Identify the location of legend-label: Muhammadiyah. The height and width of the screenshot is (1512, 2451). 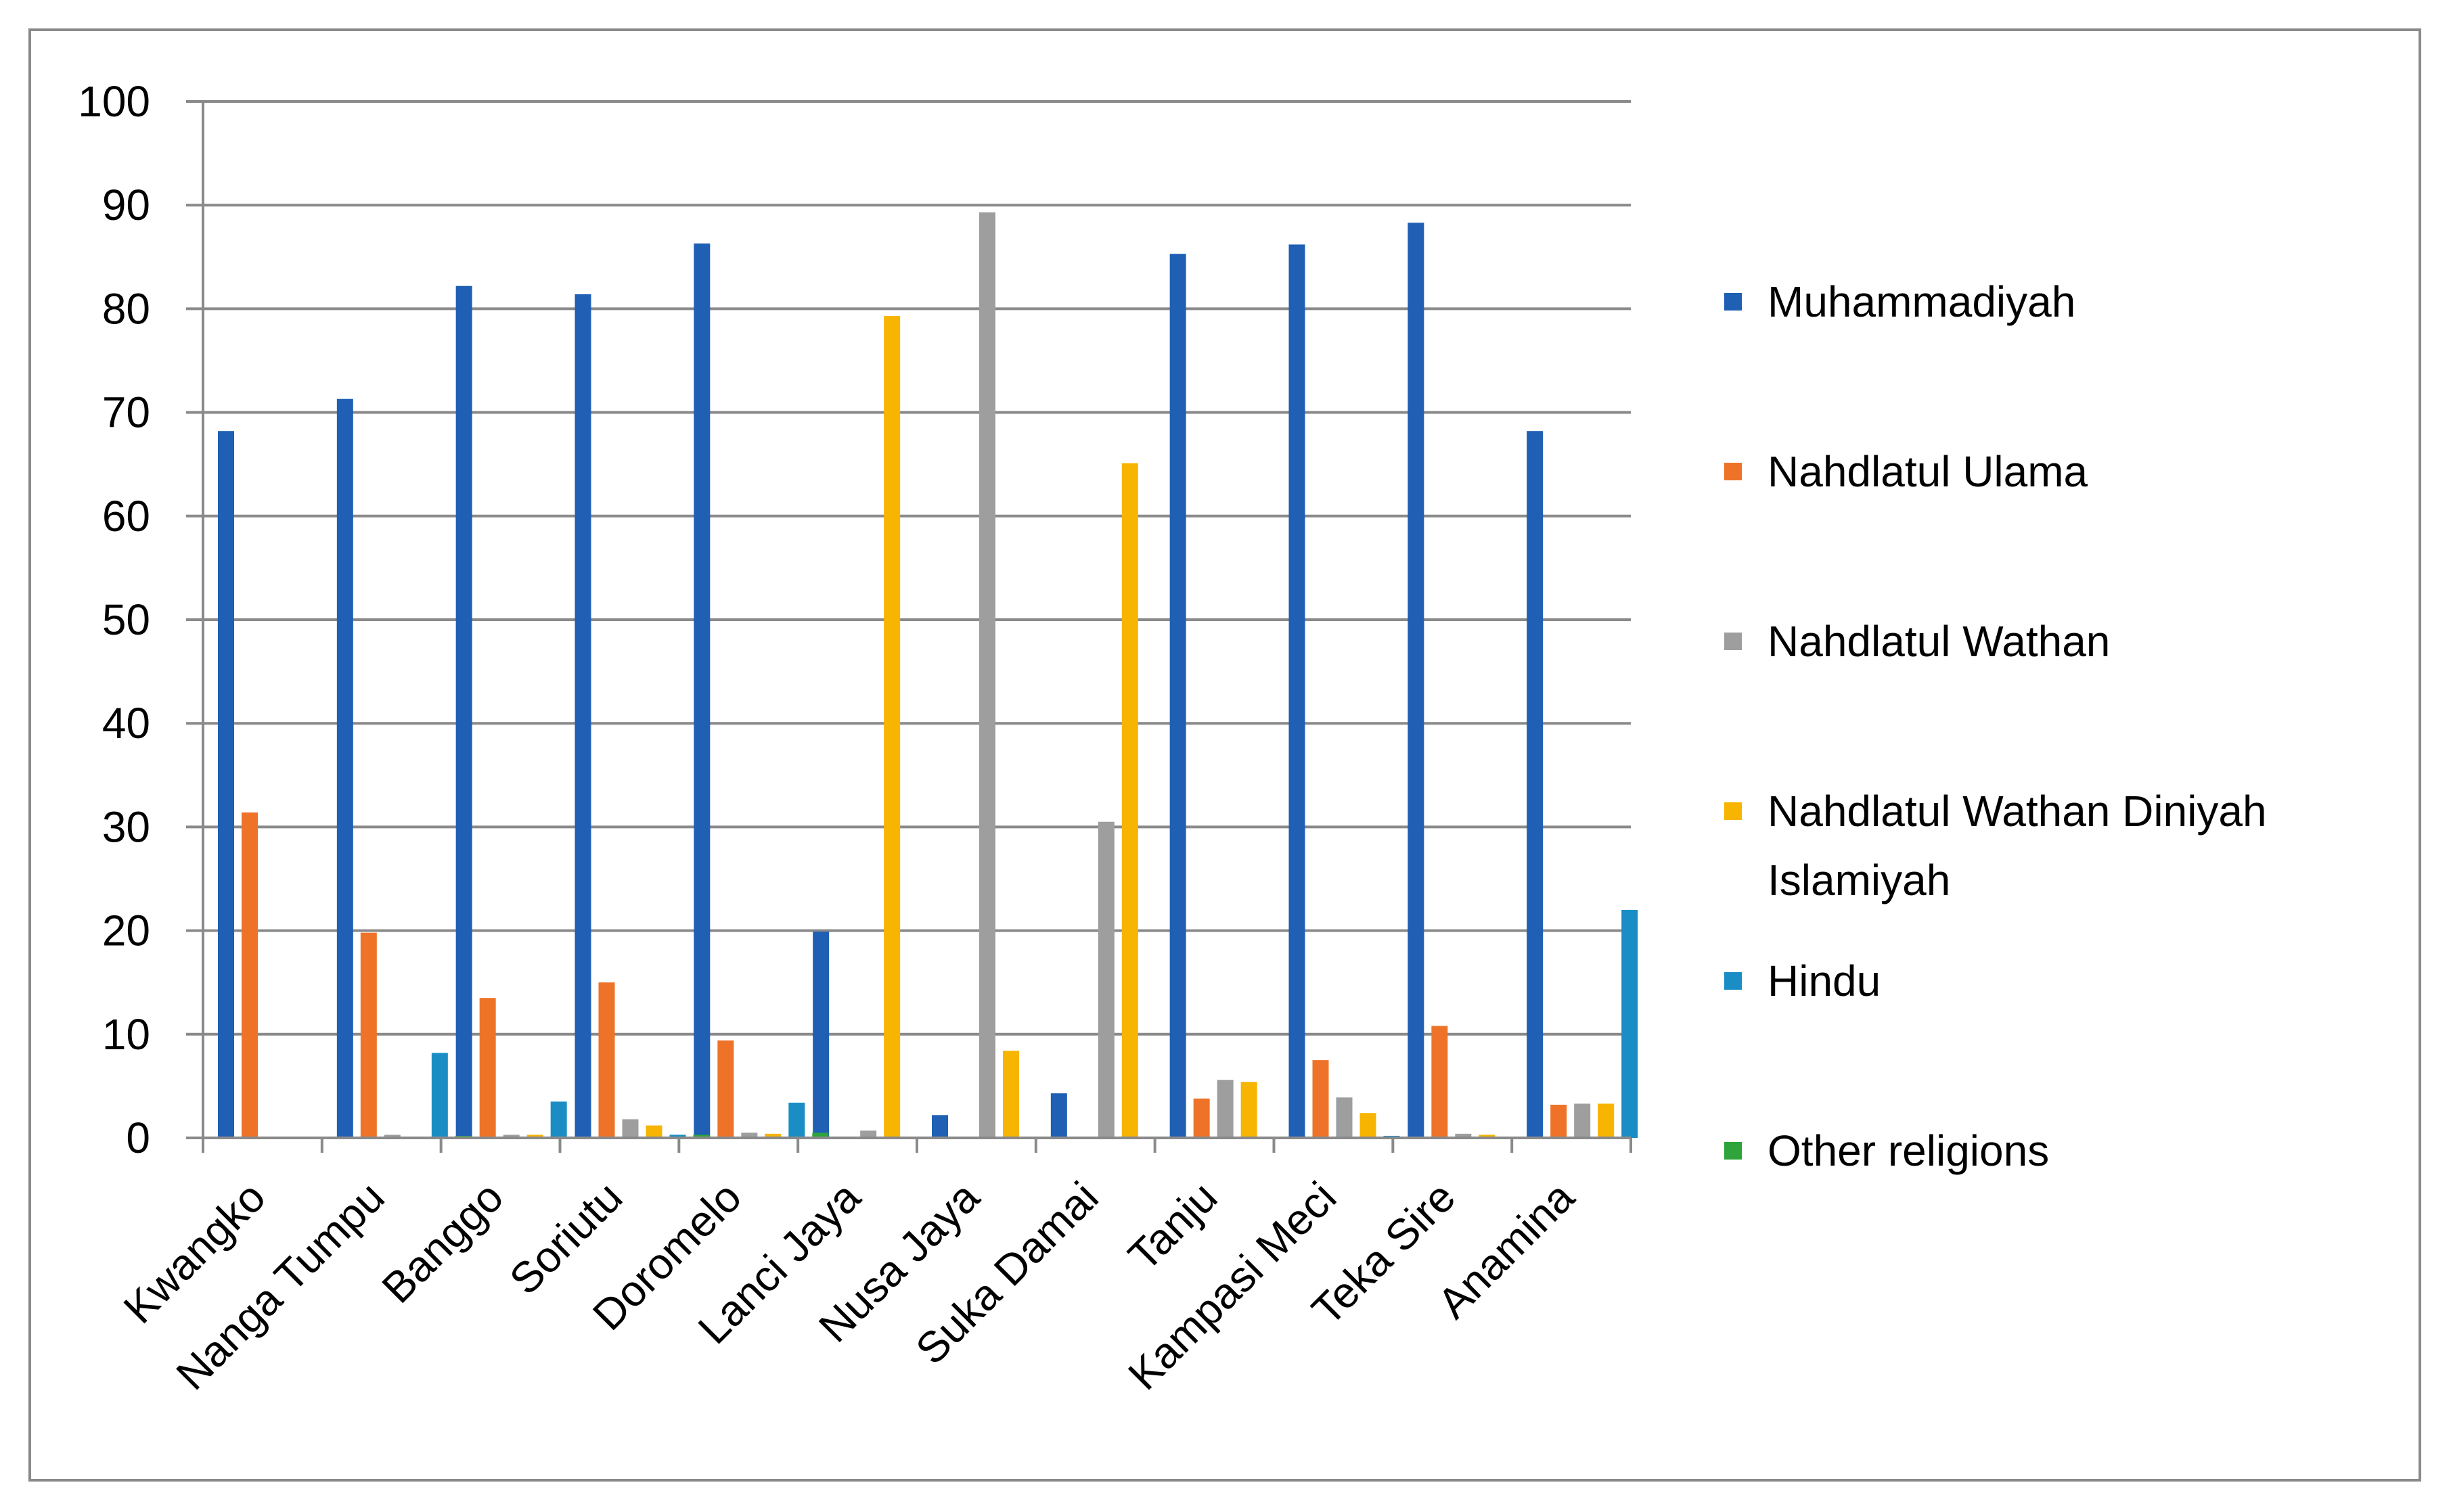
(1921, 302).